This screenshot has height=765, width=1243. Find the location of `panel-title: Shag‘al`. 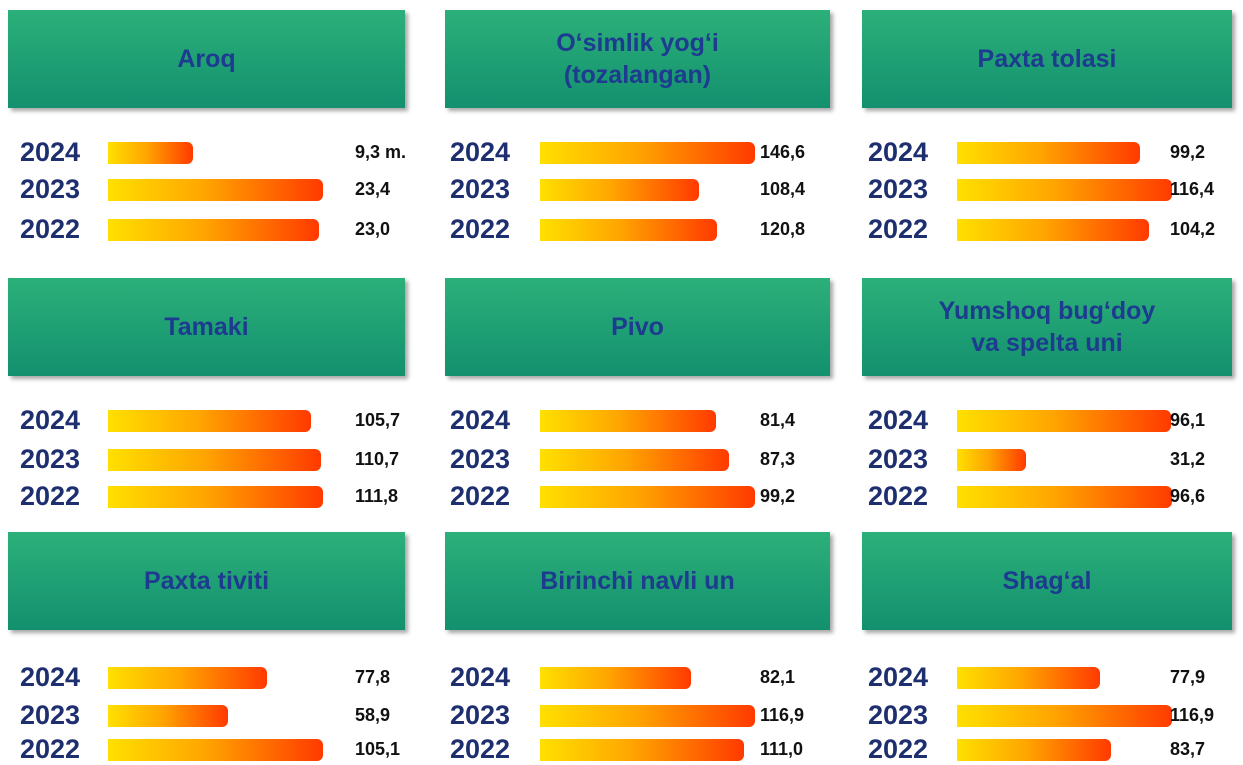

panel-title: Shag‘al is located at coordinates (1047, 581).